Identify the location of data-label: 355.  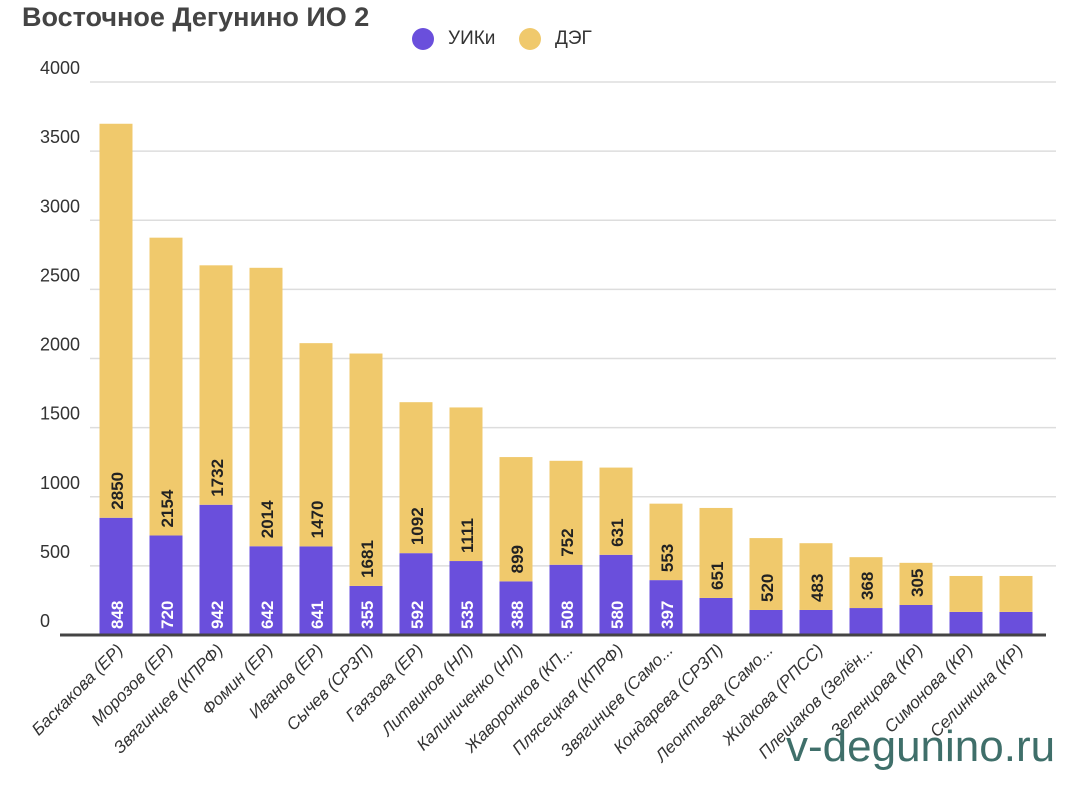
(367, 615).